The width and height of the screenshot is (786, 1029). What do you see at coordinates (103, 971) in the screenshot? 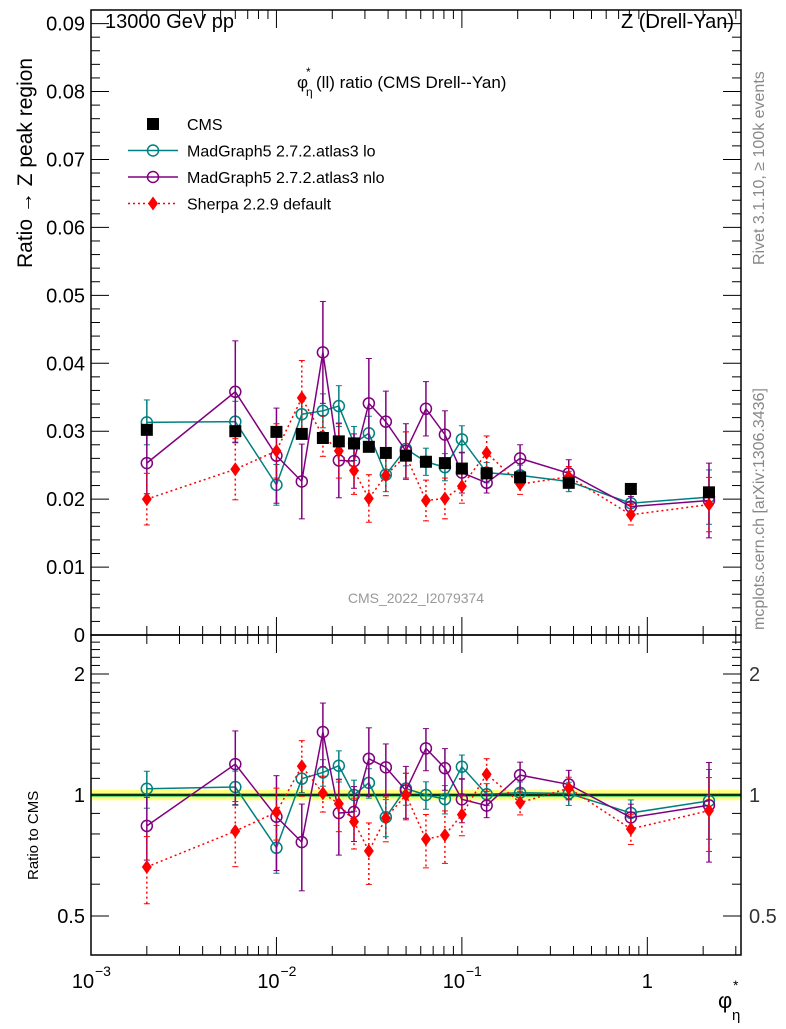
I see `x-tick-exp: −3` at bounding box center [103, 971].